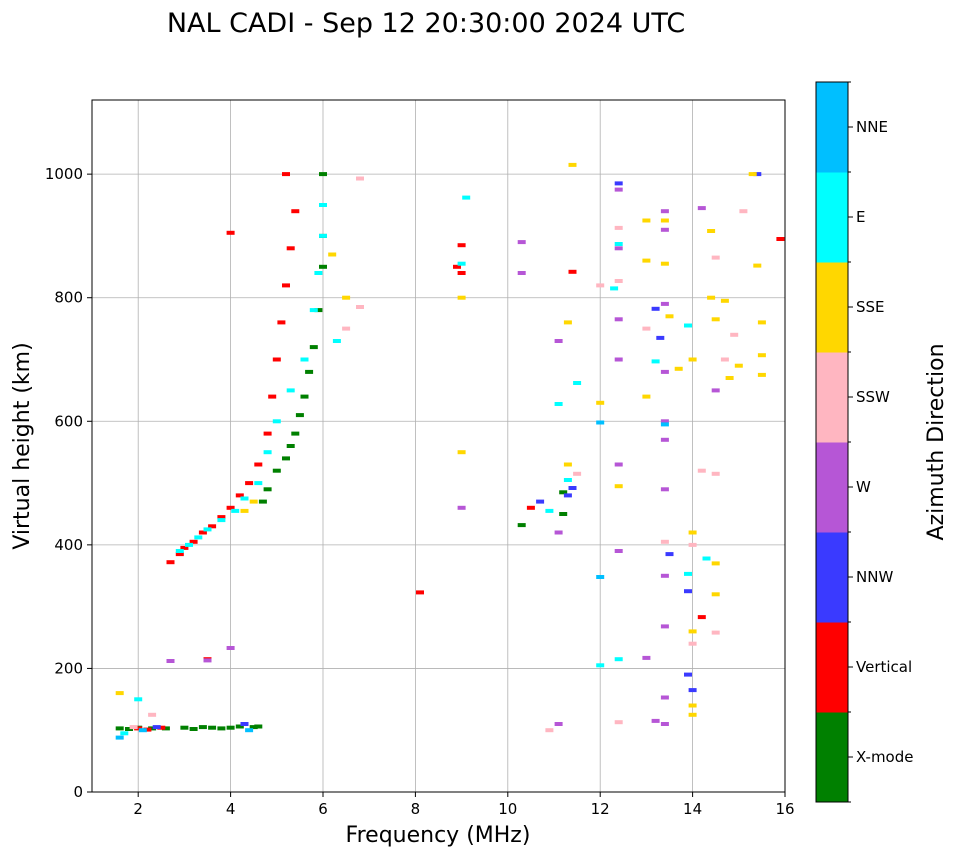 The height and width of the screenshot is (857, 958). Describe the element at coordinates (873, 397) in the screenshot. I see `colorbar-tick-label: SSW` at that location.